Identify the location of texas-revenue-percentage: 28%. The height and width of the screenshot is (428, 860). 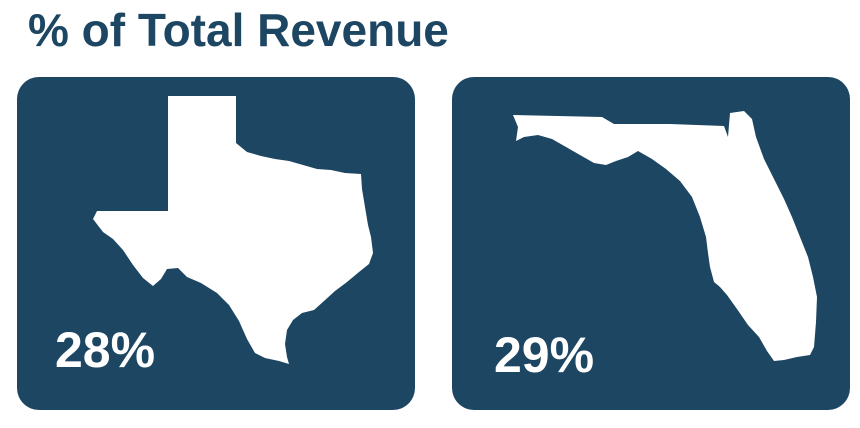
(105, 350).